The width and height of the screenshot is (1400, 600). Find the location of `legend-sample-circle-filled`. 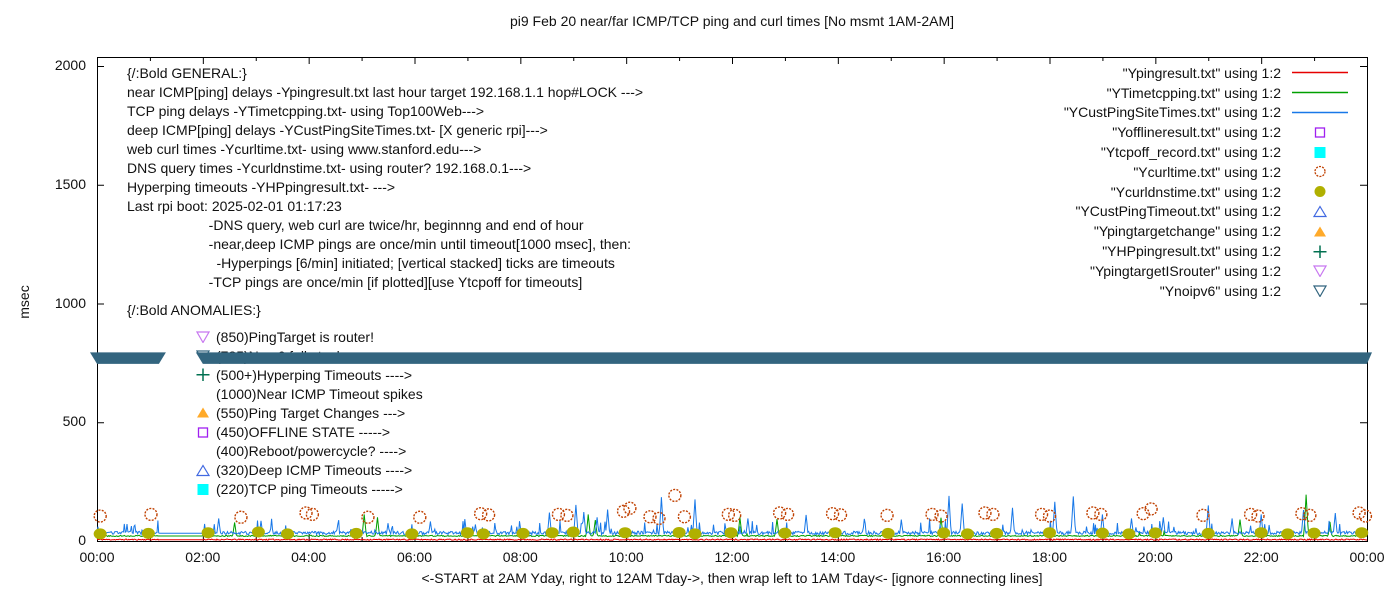

legend-sample-circle-filled is located at coordinates (1320, 191).